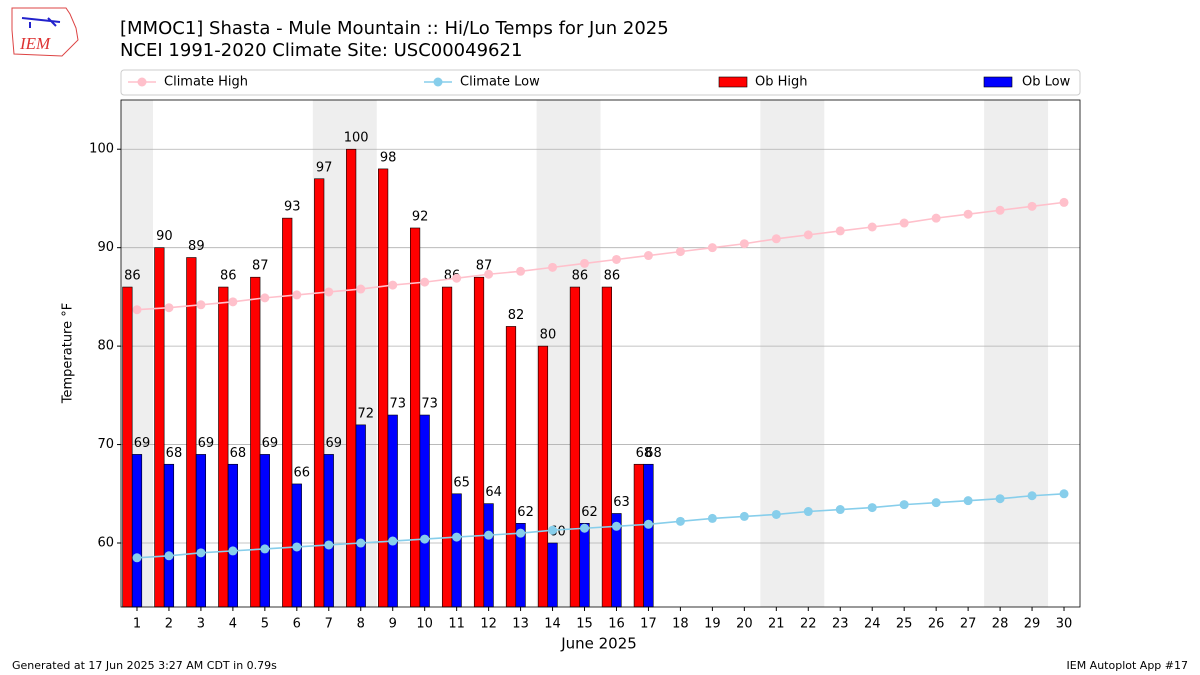 The width and height of the screenshot is (1200, 675). What do you see at coordinates (516, 315) in the screenshot?
I see `value-label: 82` at bounding box center [516, 315].